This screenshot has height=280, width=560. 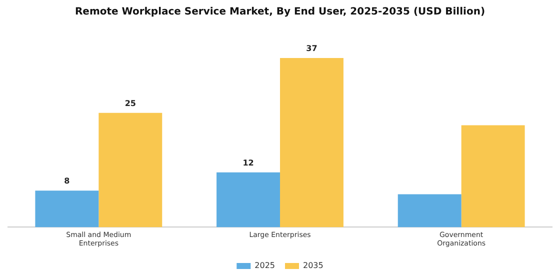 I want to click on data-label: 25, so click(x=130, y=103).